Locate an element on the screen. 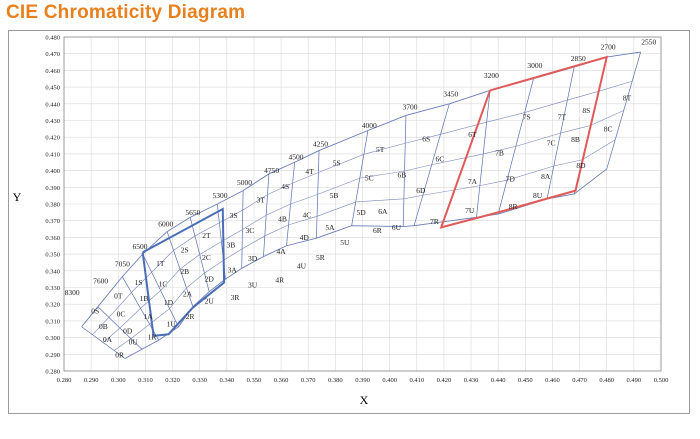  bin-label: 6T is located at coordinates (472, 134).